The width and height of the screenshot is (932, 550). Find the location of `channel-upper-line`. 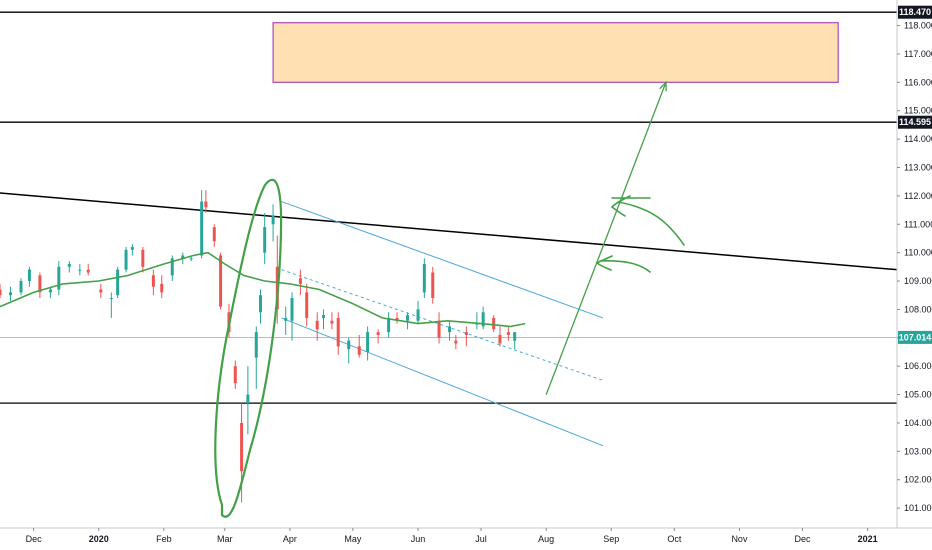

channel-upper-line is located at coordinates (442, 260).